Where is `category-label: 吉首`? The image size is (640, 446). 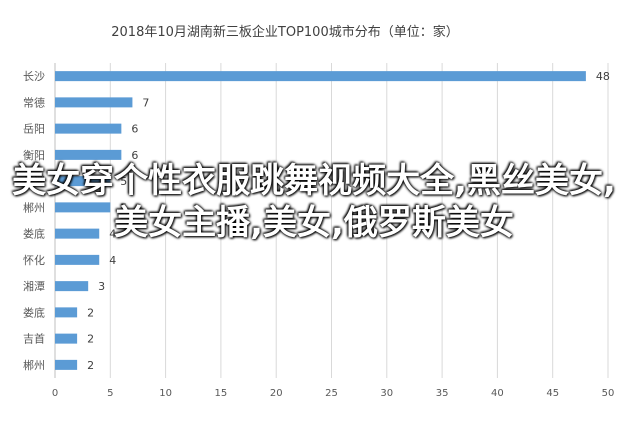
category-label: 吉首 is located at coordinates (34, 339).